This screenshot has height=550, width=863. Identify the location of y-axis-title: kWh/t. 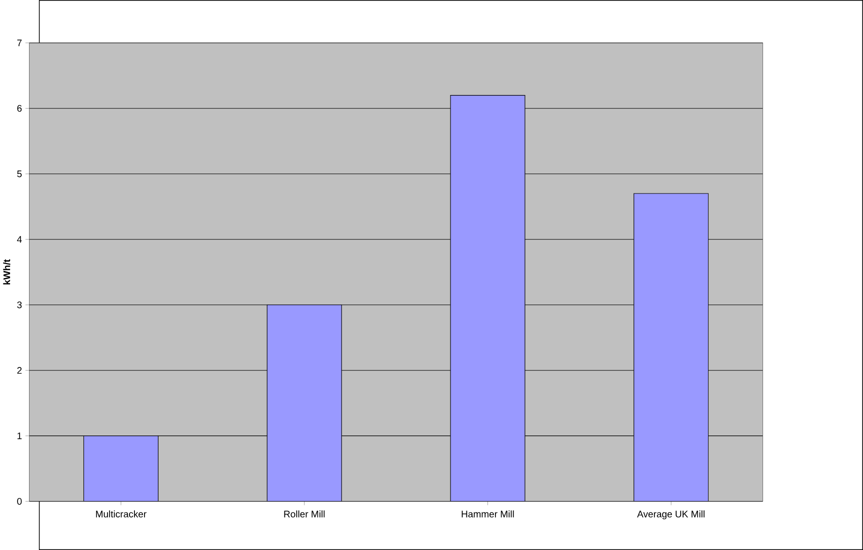
(6, 271).